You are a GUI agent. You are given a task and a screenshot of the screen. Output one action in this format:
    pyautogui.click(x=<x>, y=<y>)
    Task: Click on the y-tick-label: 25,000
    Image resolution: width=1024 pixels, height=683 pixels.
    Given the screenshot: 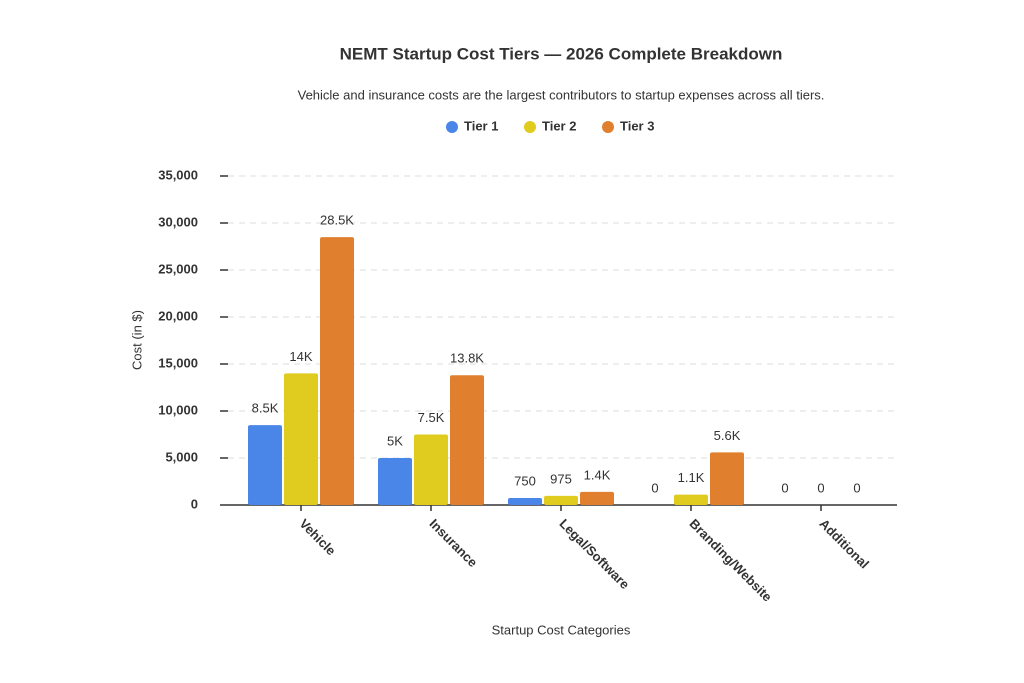 What is the action you would take?
    pyautogui.click(x=178, y=268)
    